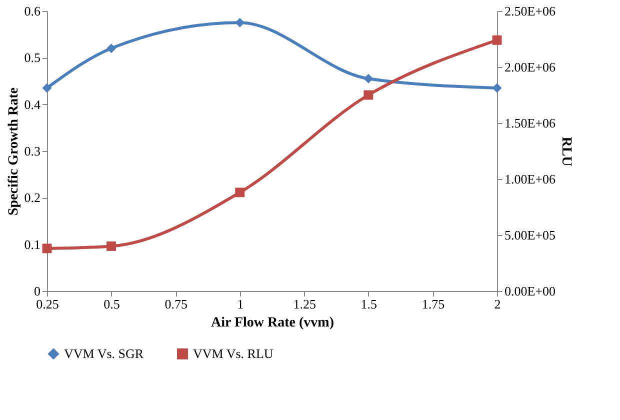 The height and width of the screenshot is (420, 620). I want to click on y2-tick-label: 1.50E+06, so click(530, 123).